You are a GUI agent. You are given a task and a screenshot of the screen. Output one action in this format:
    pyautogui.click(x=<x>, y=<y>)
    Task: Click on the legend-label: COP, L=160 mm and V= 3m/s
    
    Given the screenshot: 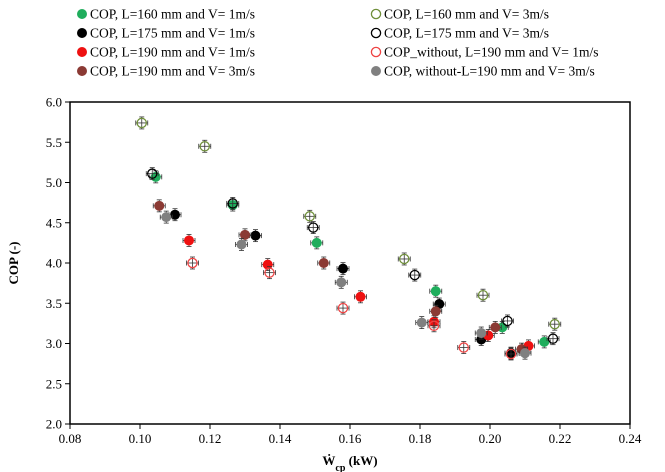 What is the action you would take?
    pyautogui.click(x=466, y=14)
    